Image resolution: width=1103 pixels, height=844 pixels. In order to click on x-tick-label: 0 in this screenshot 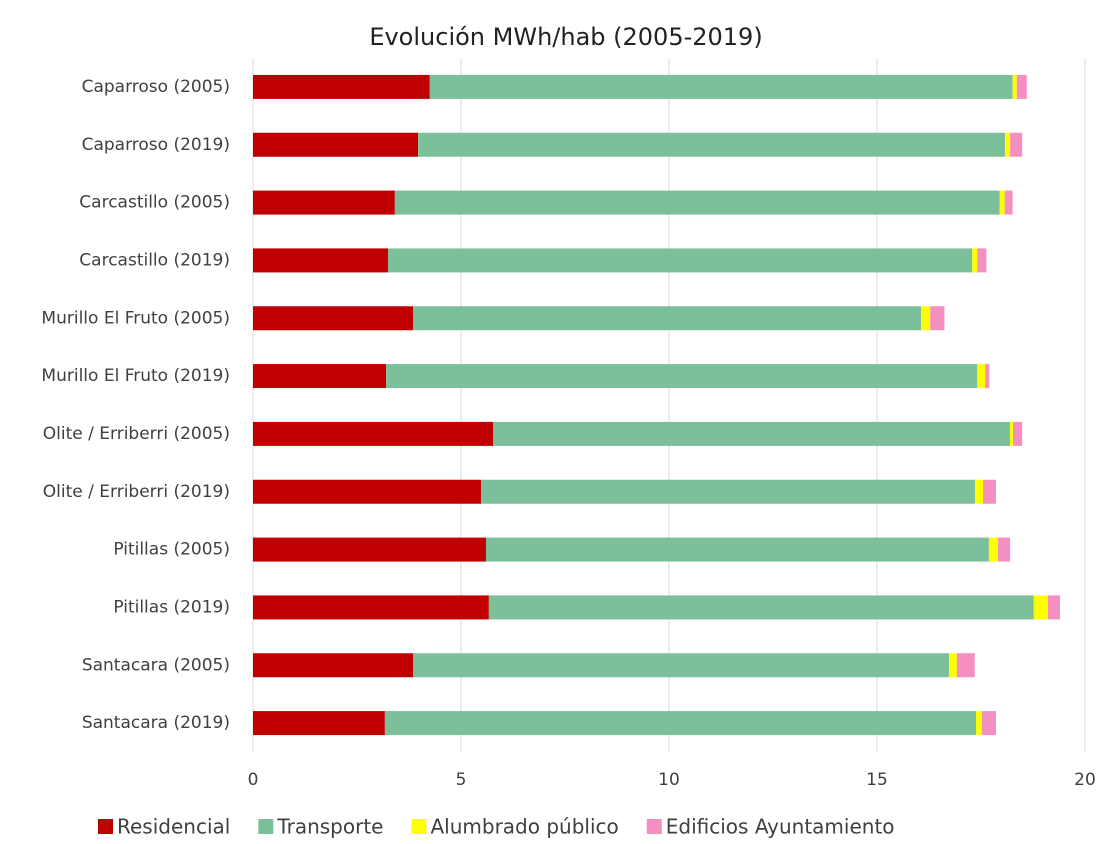, I will do `click(253, 780)`.